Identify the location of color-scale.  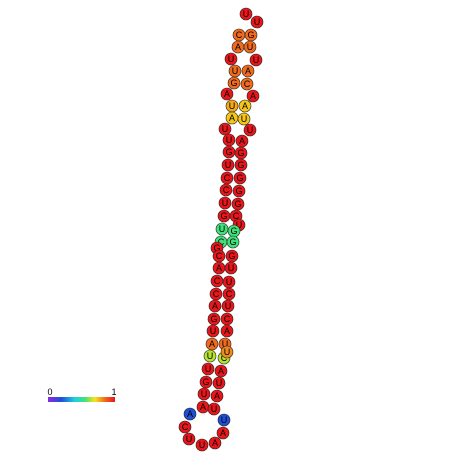
(81, 399).